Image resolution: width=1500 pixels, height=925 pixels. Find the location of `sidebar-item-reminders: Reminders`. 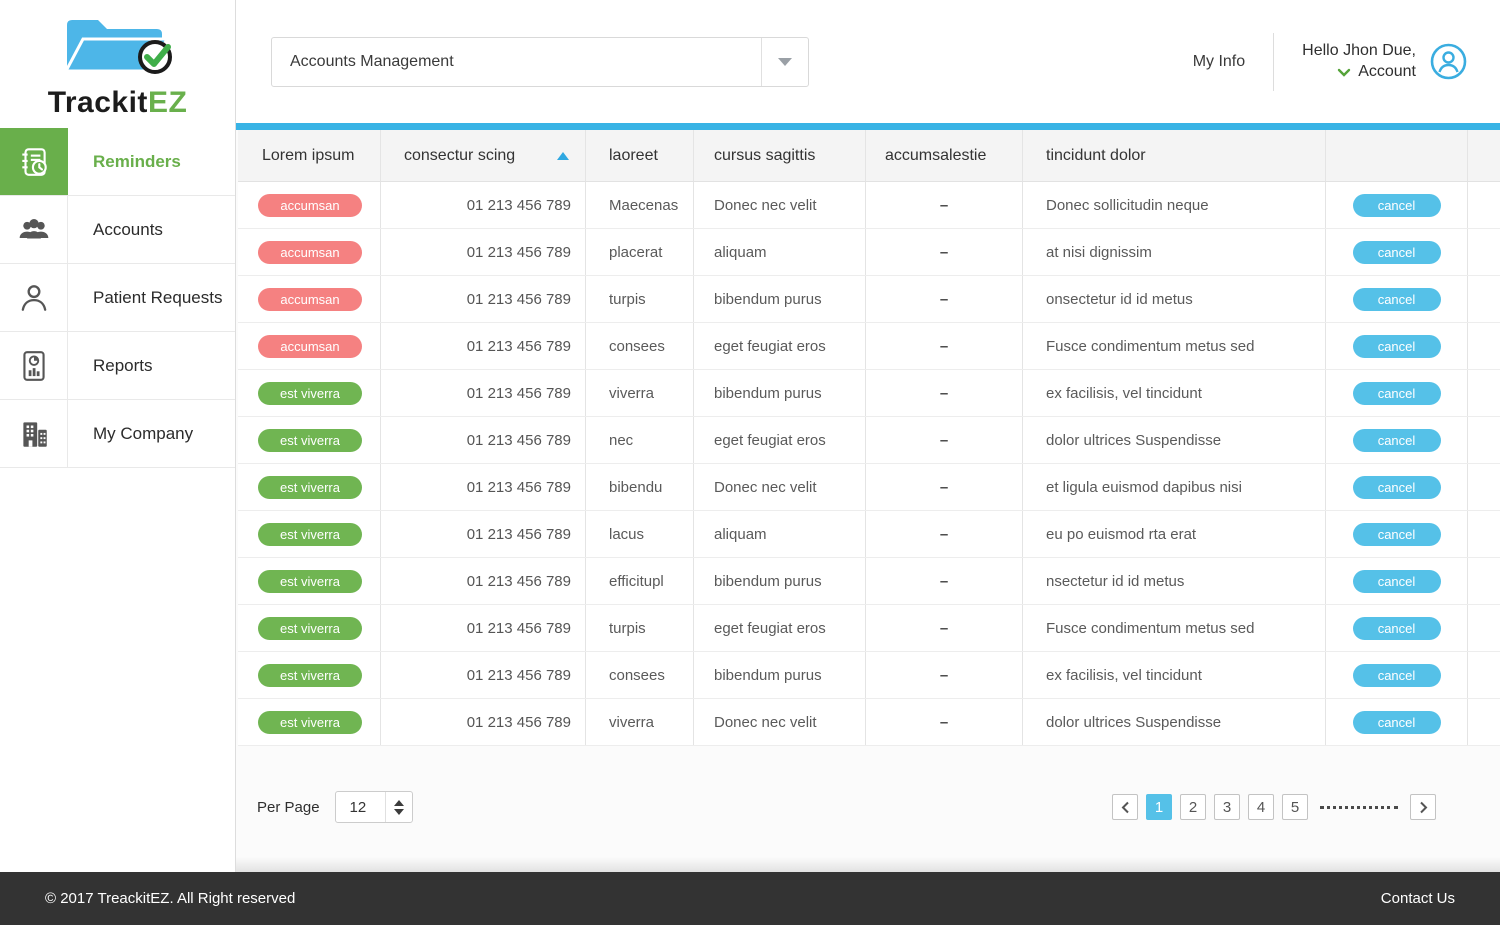

sidebar-item-reminders: Reminders is located at coordinates (117, 162).